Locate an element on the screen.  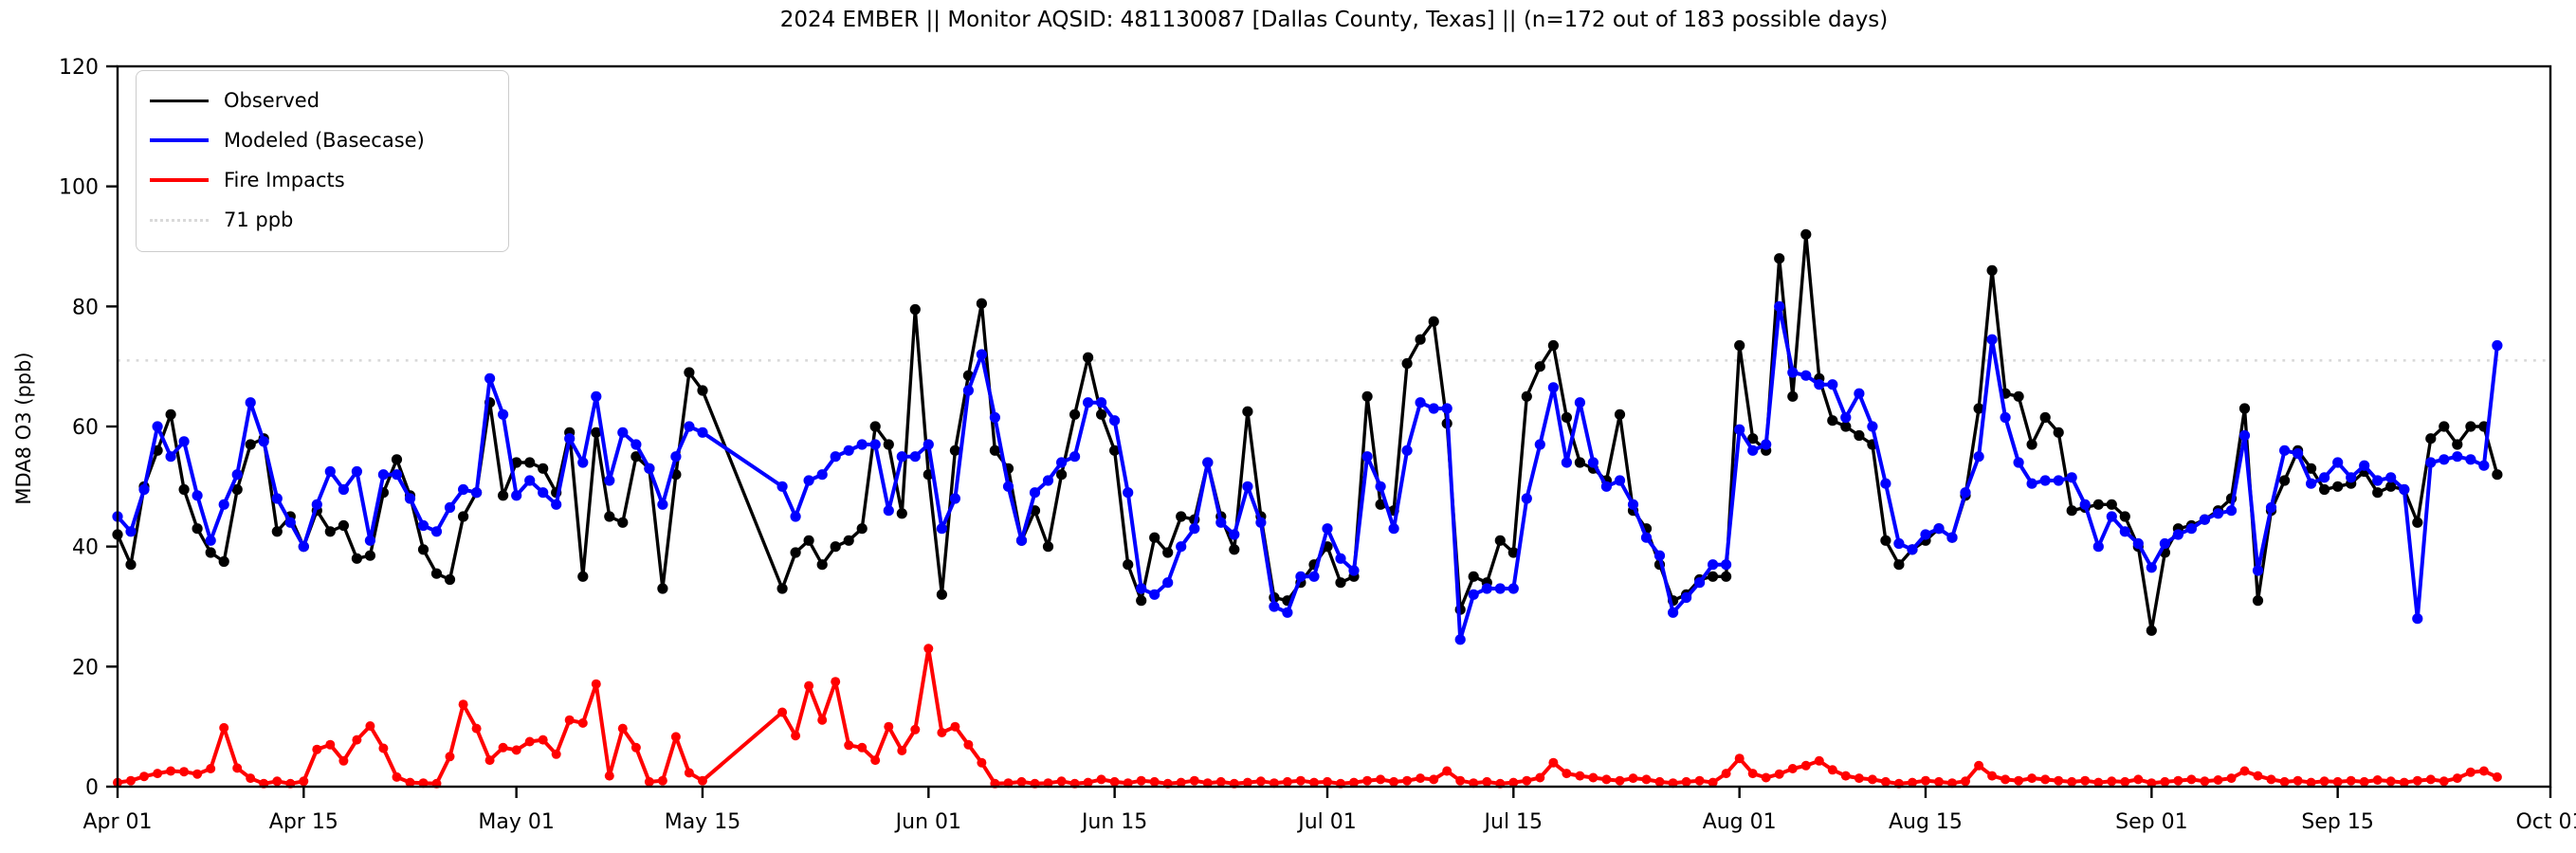
x-tick-label: Apr 01 is located at coordinates (117, 822).